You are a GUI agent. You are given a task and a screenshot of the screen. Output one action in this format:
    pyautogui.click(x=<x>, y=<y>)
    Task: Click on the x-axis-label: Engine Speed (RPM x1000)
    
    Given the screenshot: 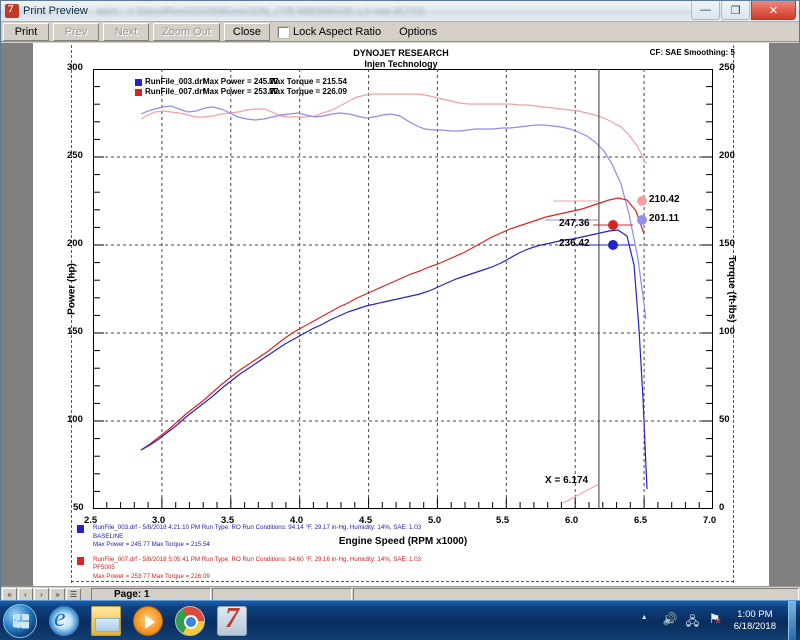 What is the action you would take?
    pyautogui.click(x=403, y=541)
    